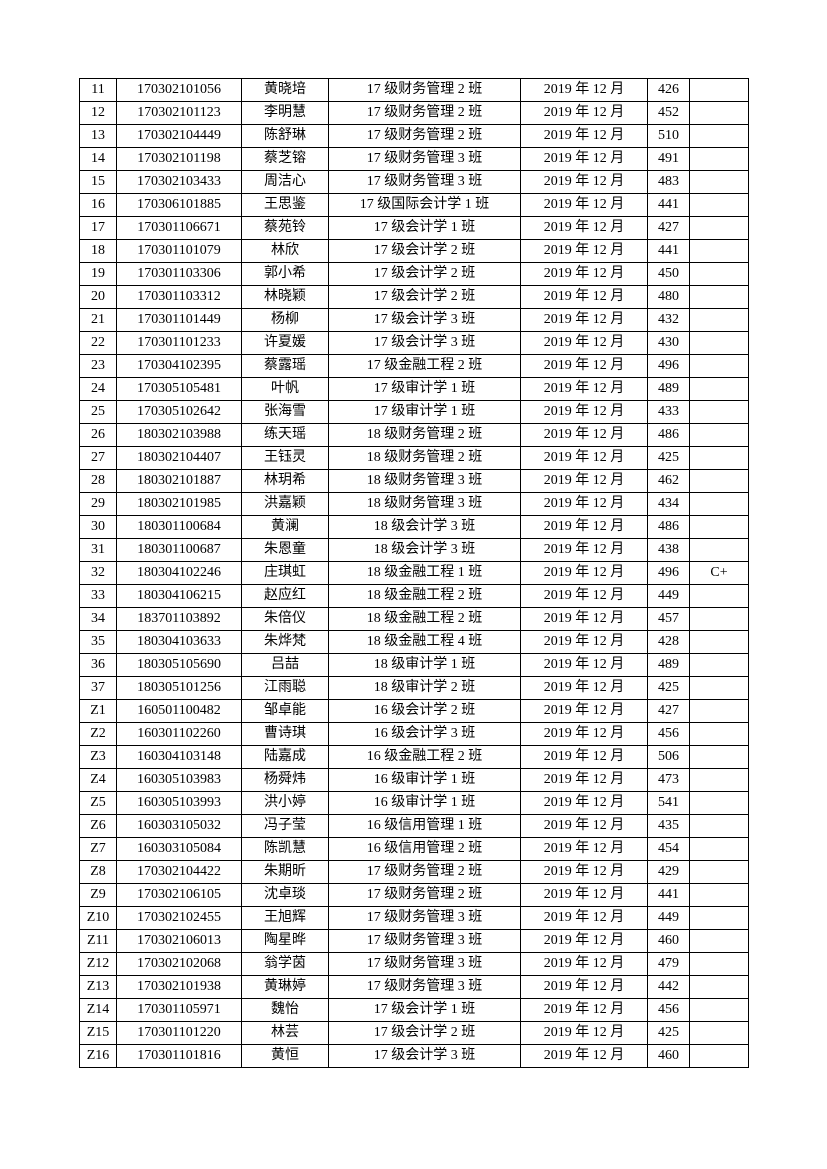 The width and height of the screenshot is (827, 1169). Describe the element at coordinates (424, 205) in the screenshot. I see `class-cell: 17 级国际会计学 1 班` at that location.